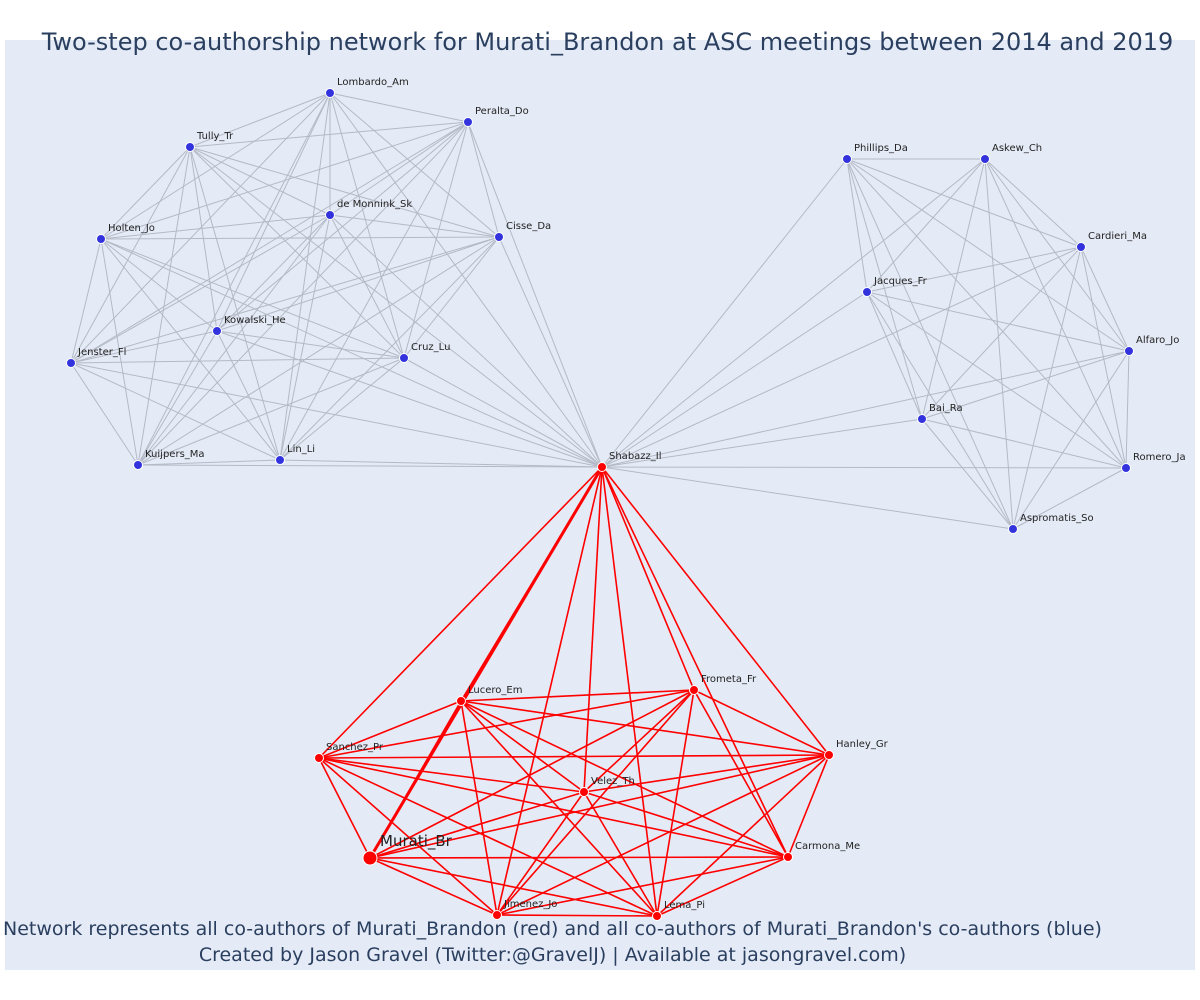  What do you see at coordinates (138, 465) in the screenshot?
I see `node-kuijpers-ma` at bounding box center [138, 465].